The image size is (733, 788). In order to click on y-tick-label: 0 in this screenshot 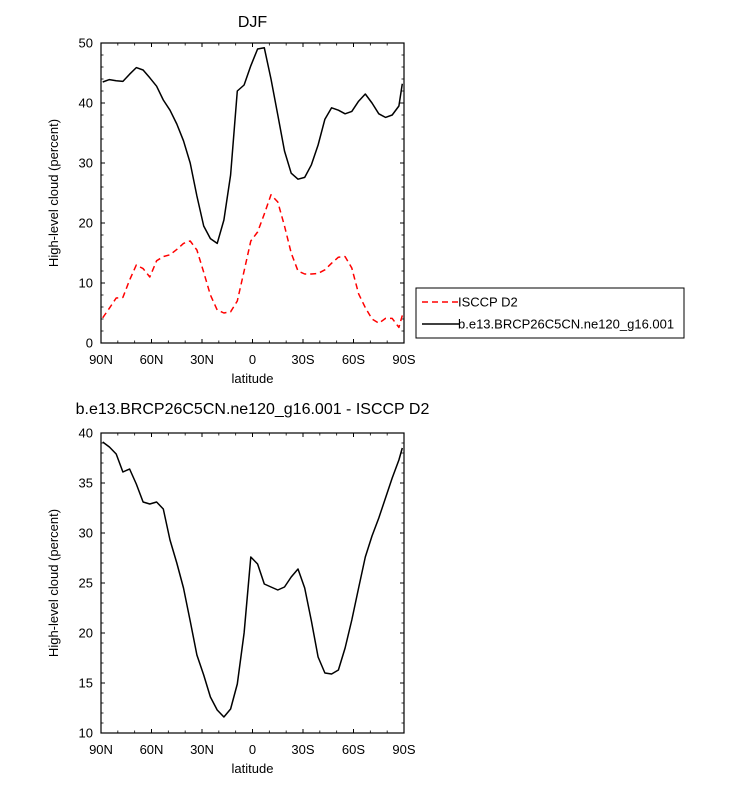, I will do `click(89, 343)`.